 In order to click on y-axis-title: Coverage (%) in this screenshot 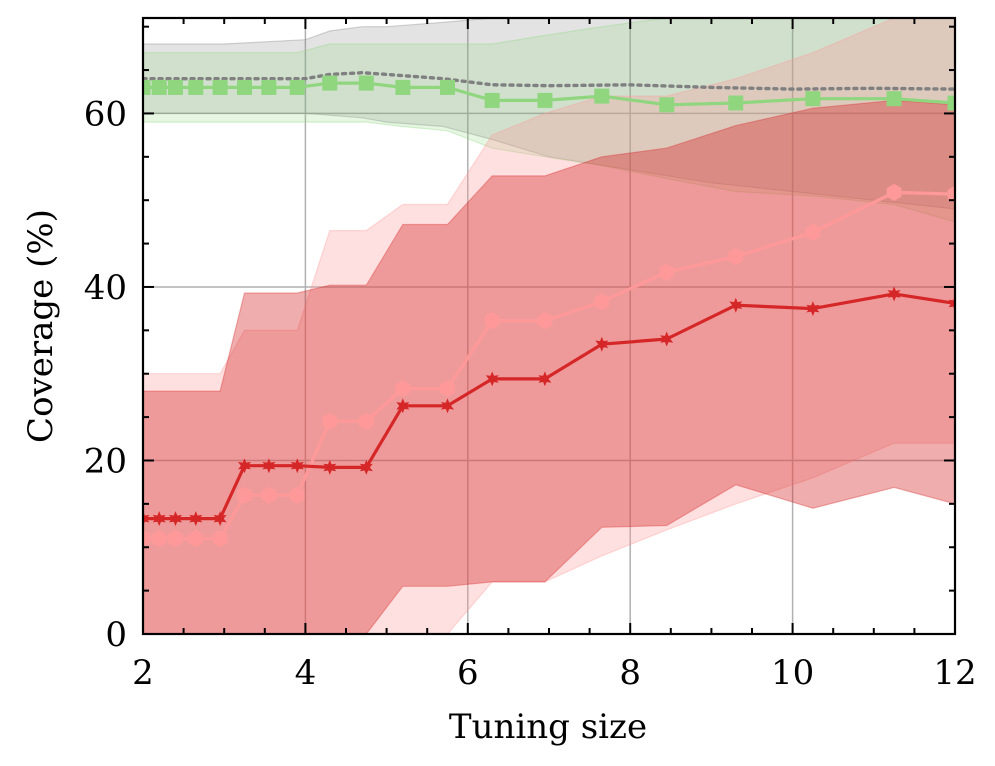, I will do `click(41, 326)`.